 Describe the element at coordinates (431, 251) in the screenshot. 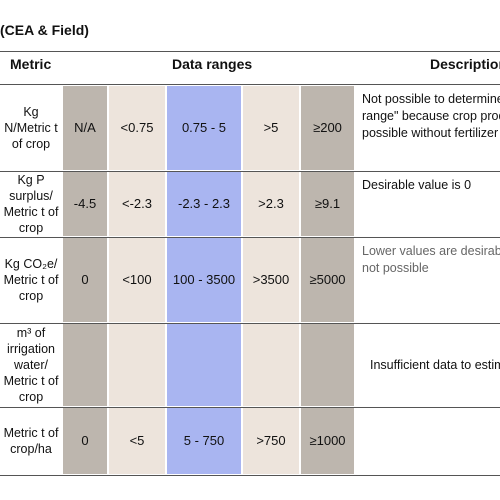

I see `description-line: Lower values are desirab` at that location.